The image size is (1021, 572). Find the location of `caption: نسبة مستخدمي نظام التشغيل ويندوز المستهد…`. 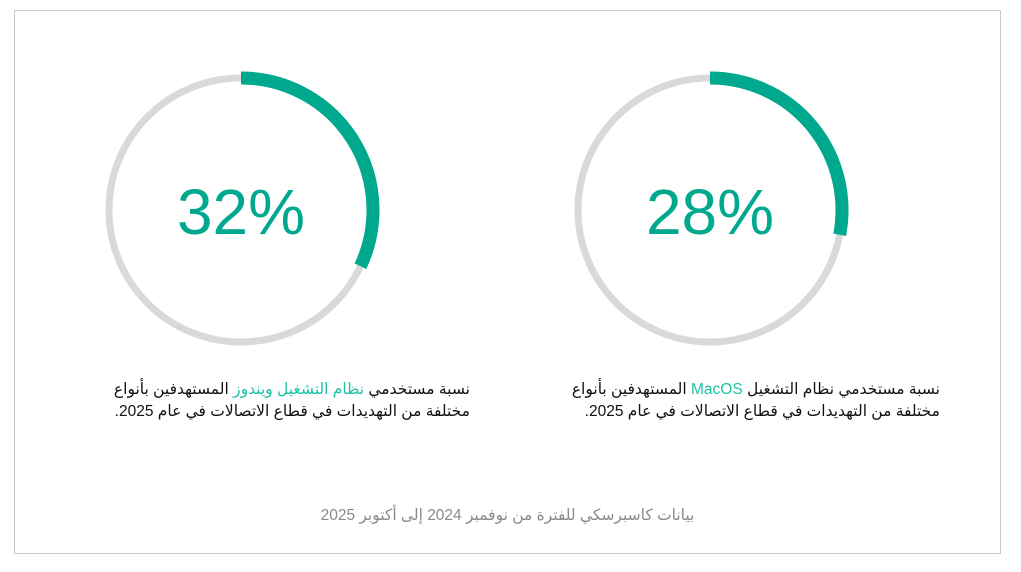

caption: نسبة مستخدمي نظام التشغيل ويندوز المستهد… is located at coordinates (280, 401).